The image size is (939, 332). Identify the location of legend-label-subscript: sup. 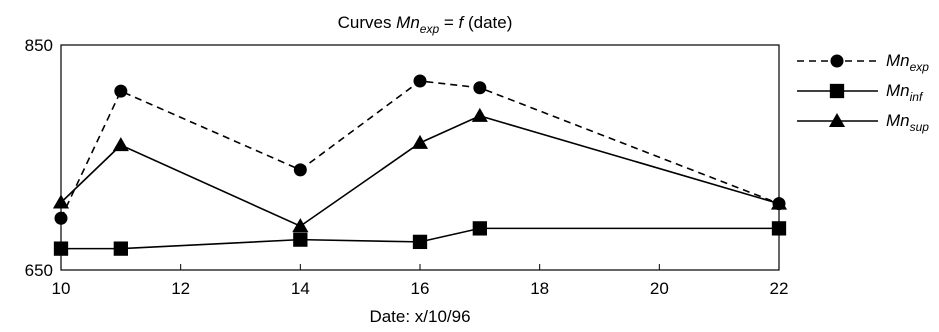
(920, 127).